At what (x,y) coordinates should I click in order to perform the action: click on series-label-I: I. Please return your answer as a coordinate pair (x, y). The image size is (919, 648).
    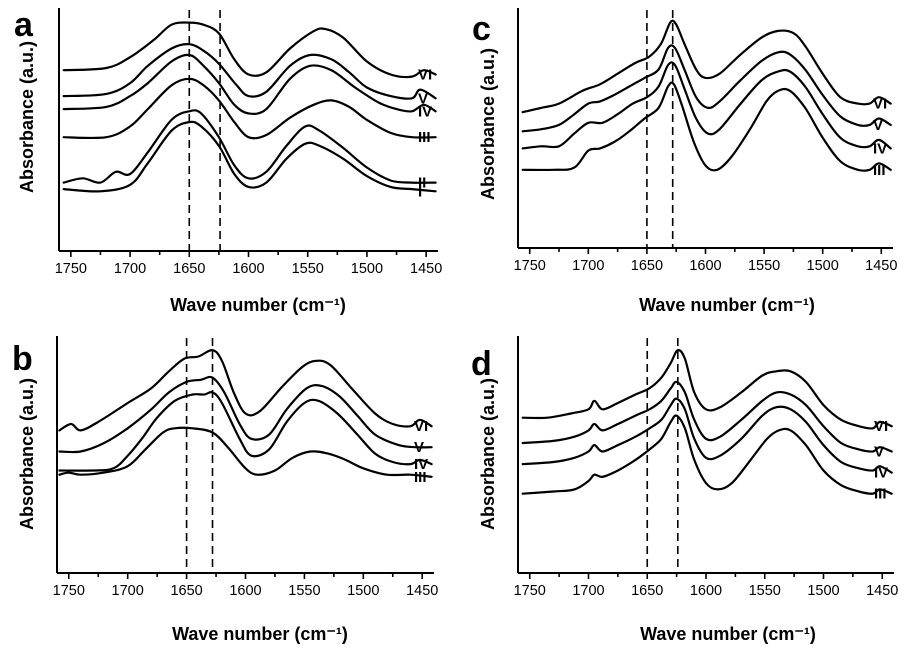
    Looking at the image, I should click on (420, 191).